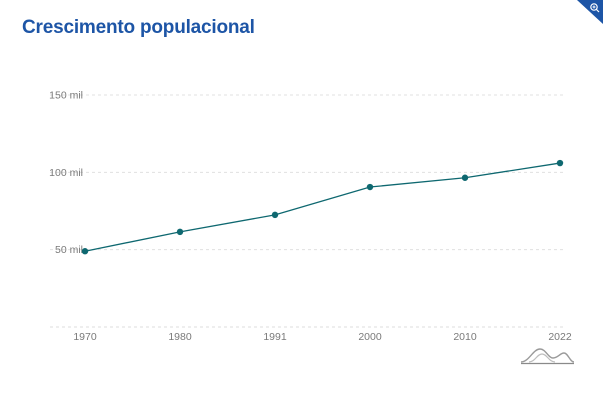 The height and width of the screenshot is (411, 603). Describe the element at coordinates (370, 337) in the screenshot. I see `x-tick-label: 2000` at that location.